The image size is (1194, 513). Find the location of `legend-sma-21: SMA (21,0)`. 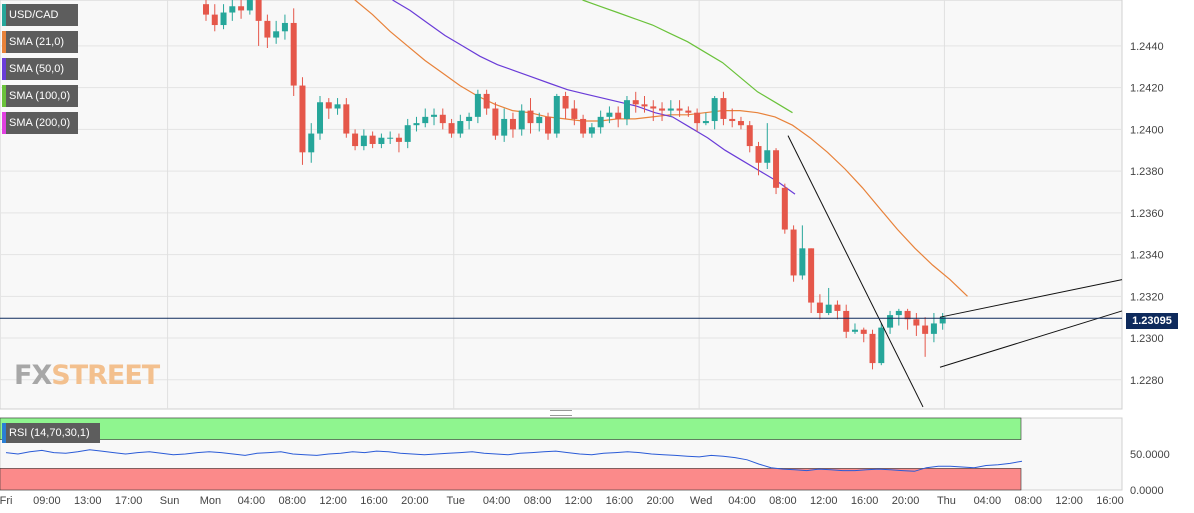

legend-sma-21: SMA (21,0) is located at coordinates (40, 42).